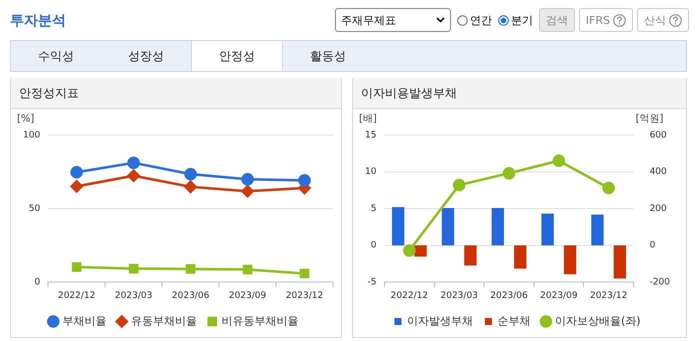 This screenshot has width=697, height=342. Describe the element at coordinates (328, 56) in the screenshot. I see `text: 활동성` at that location.